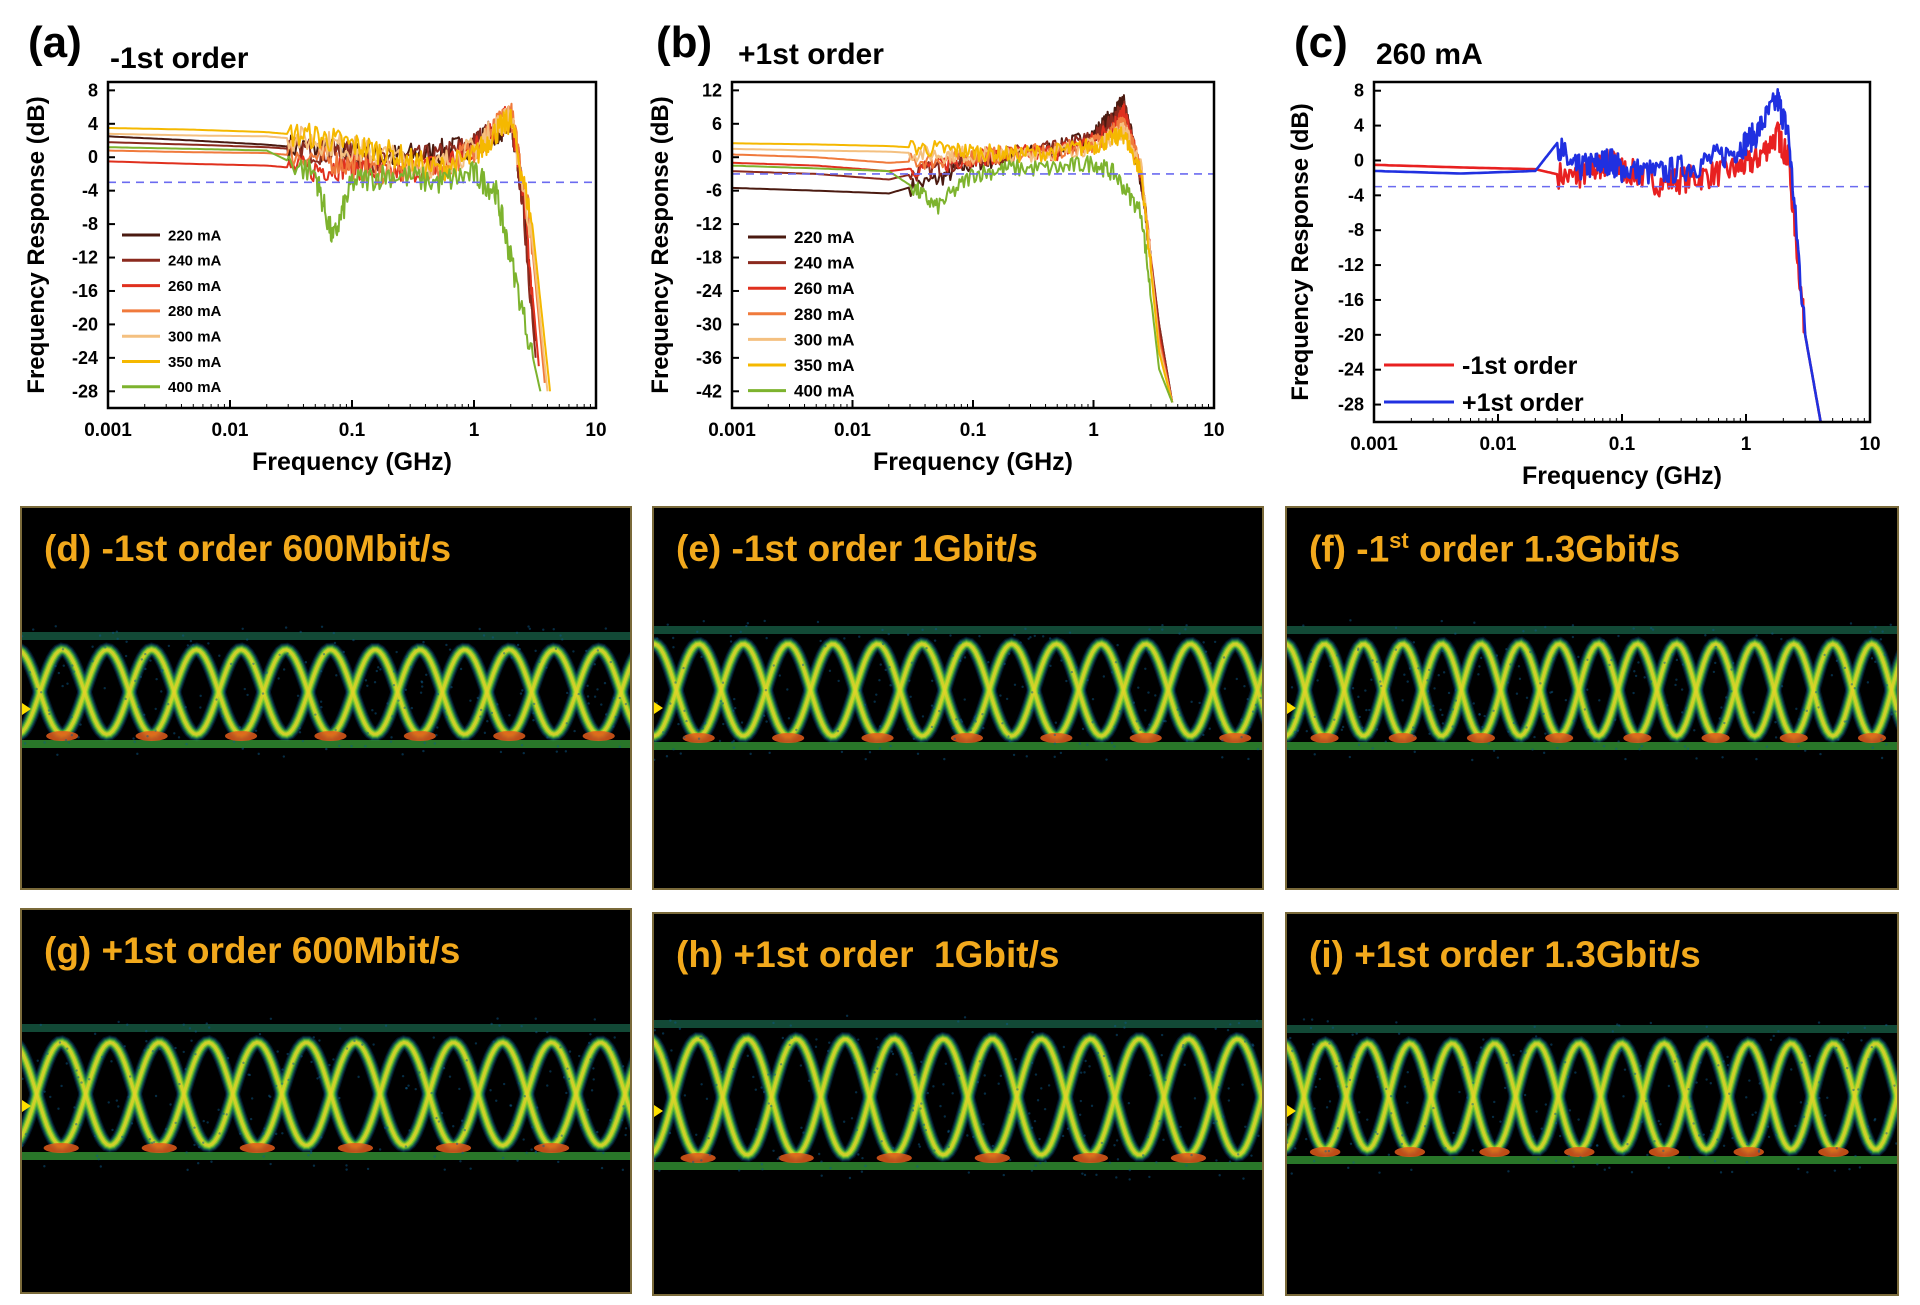 This screenshot has height=1305, width=1920. What do you see at coordinates (1351, 405) in the screenshot?
I see `y-tick-label: -28` at bounding box center [1351, 405].